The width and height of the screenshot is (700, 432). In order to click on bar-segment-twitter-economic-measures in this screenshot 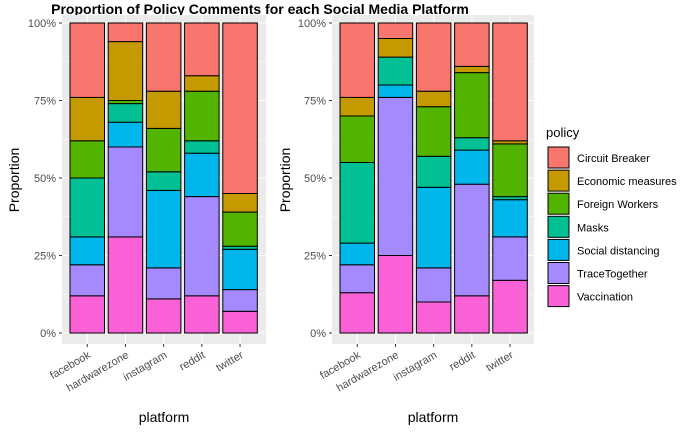, I will do `click(240, 203)`.